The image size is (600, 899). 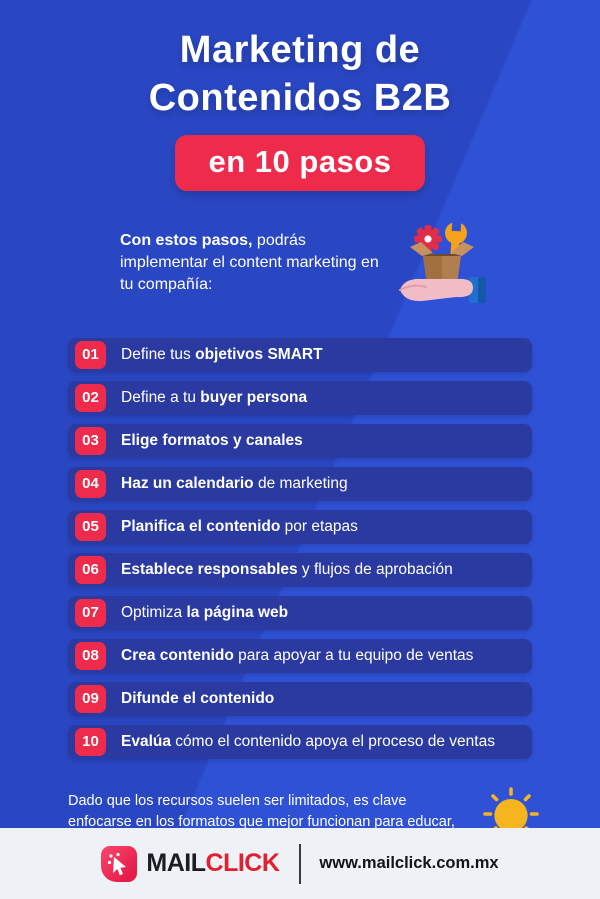 I want to click on step-number-badge: 01, so click(x=90, y=354).